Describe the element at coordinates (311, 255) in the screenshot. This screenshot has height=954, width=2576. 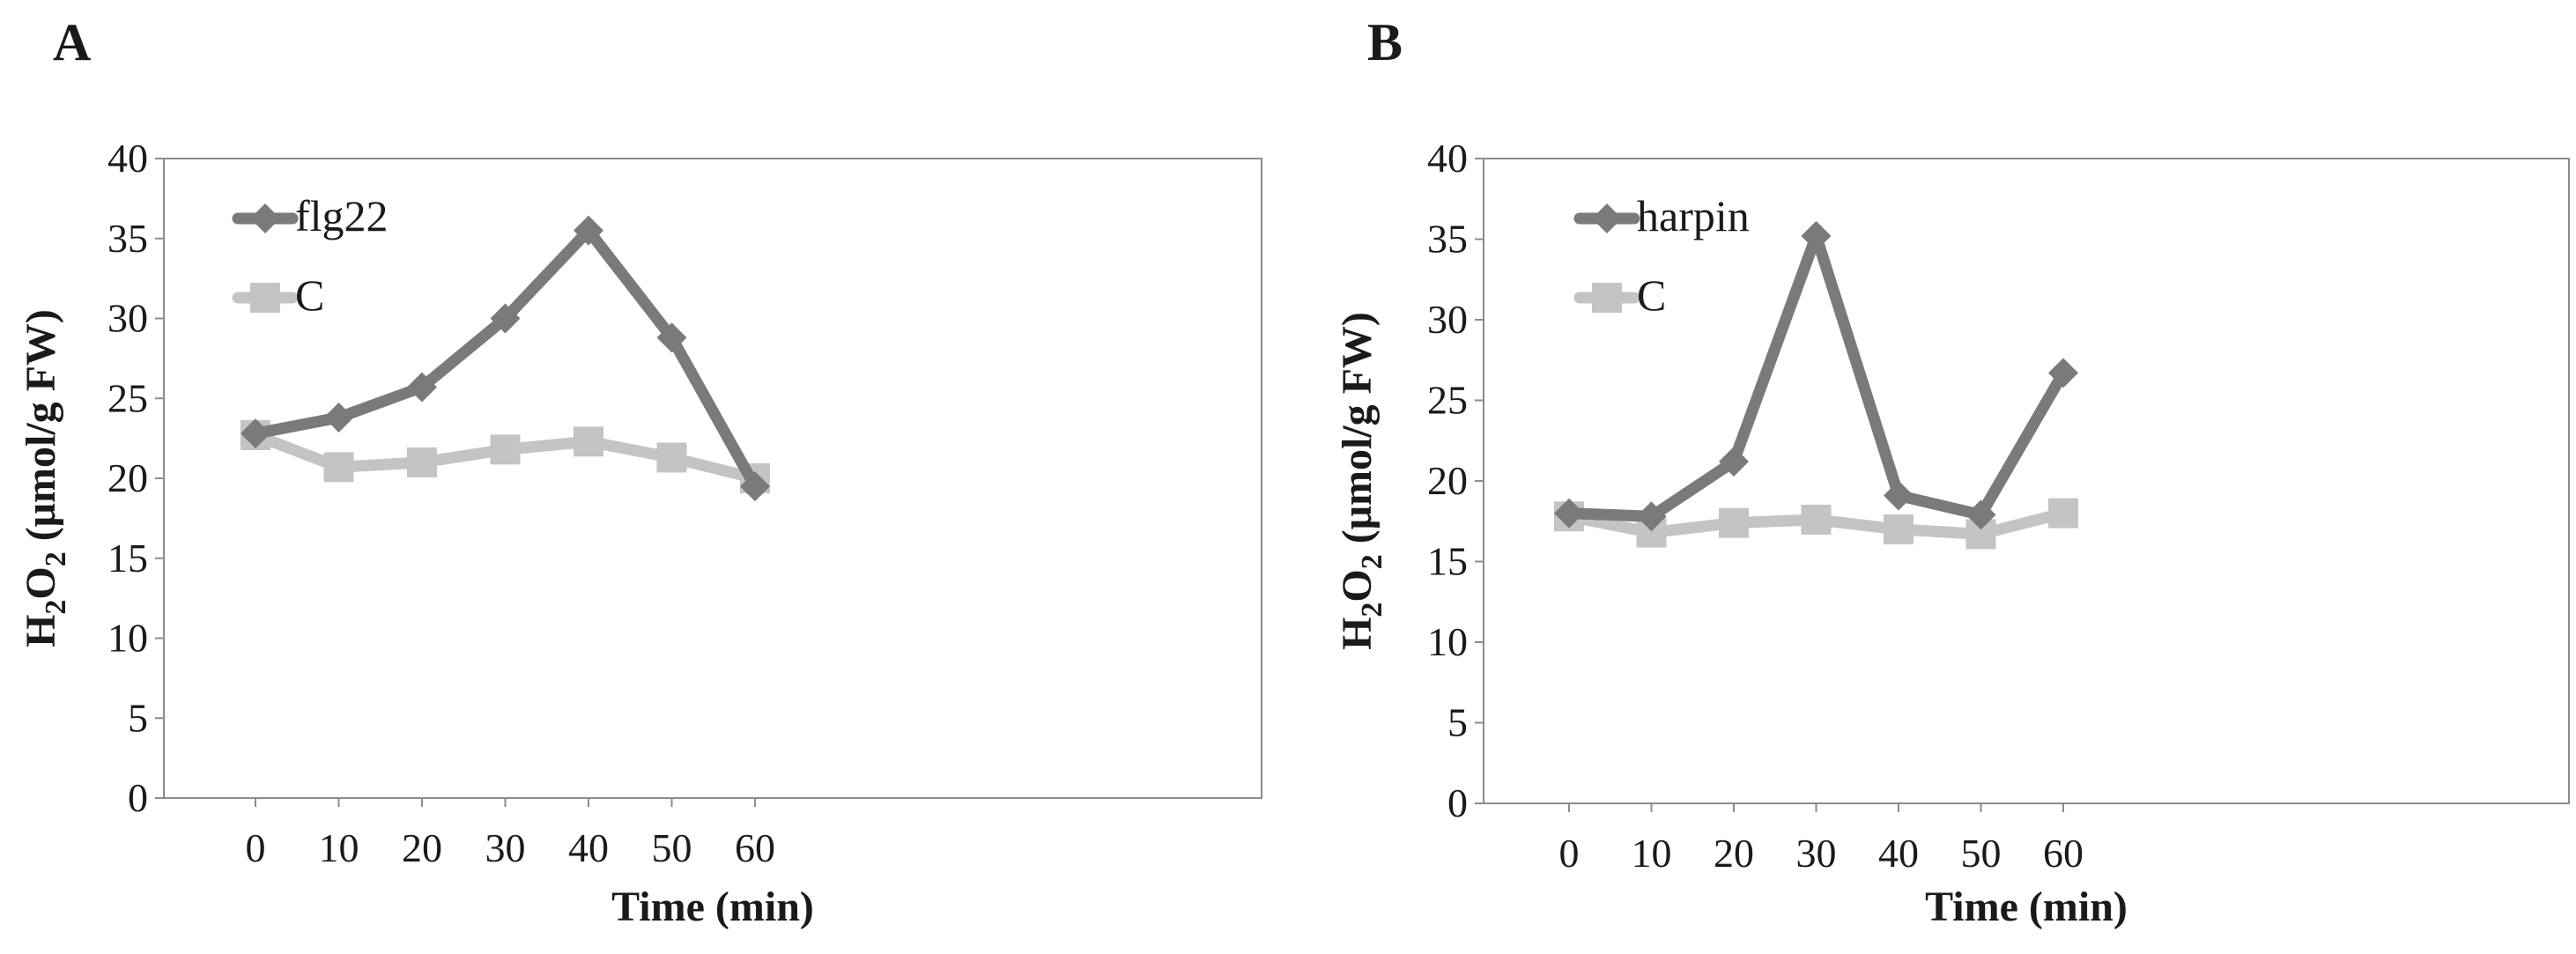
I see `panel-a-legend: flg22 C` at that location.